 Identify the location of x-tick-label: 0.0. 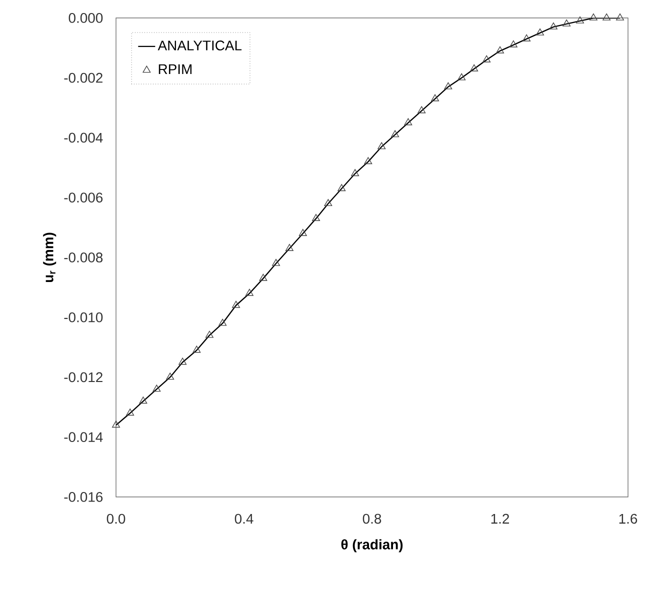
(116, 519).